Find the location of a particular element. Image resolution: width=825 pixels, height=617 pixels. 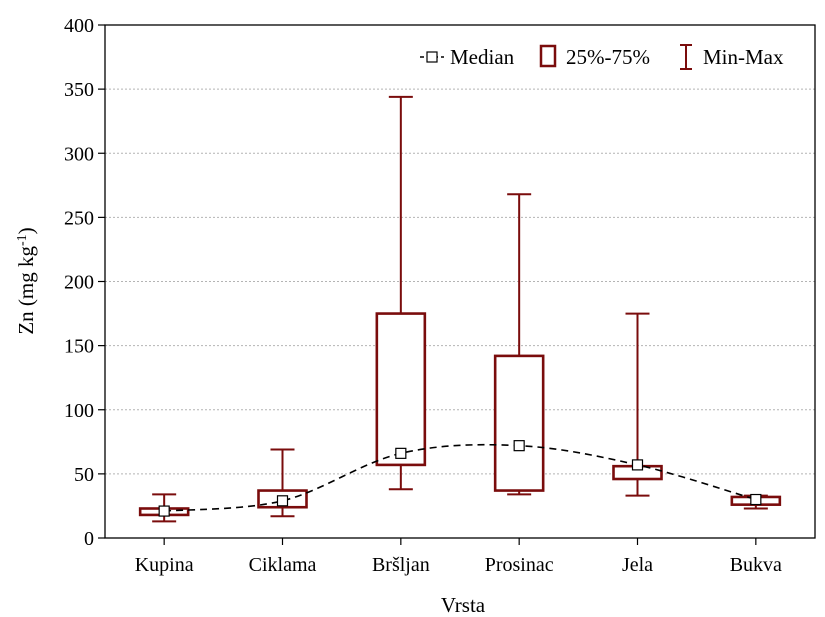

legend-median-label: Median is located at coordinates (482, 57).